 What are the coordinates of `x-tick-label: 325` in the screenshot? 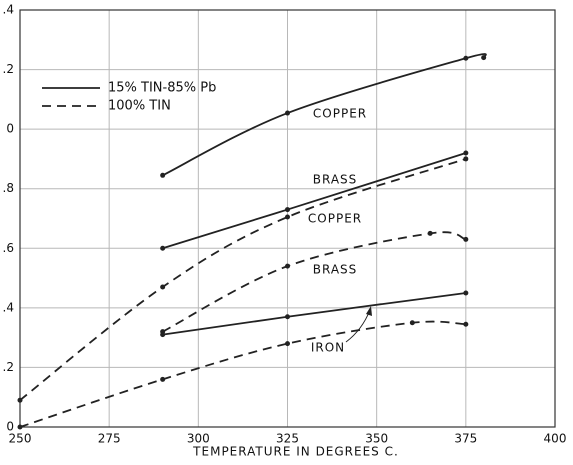 It's located at (287, 439).